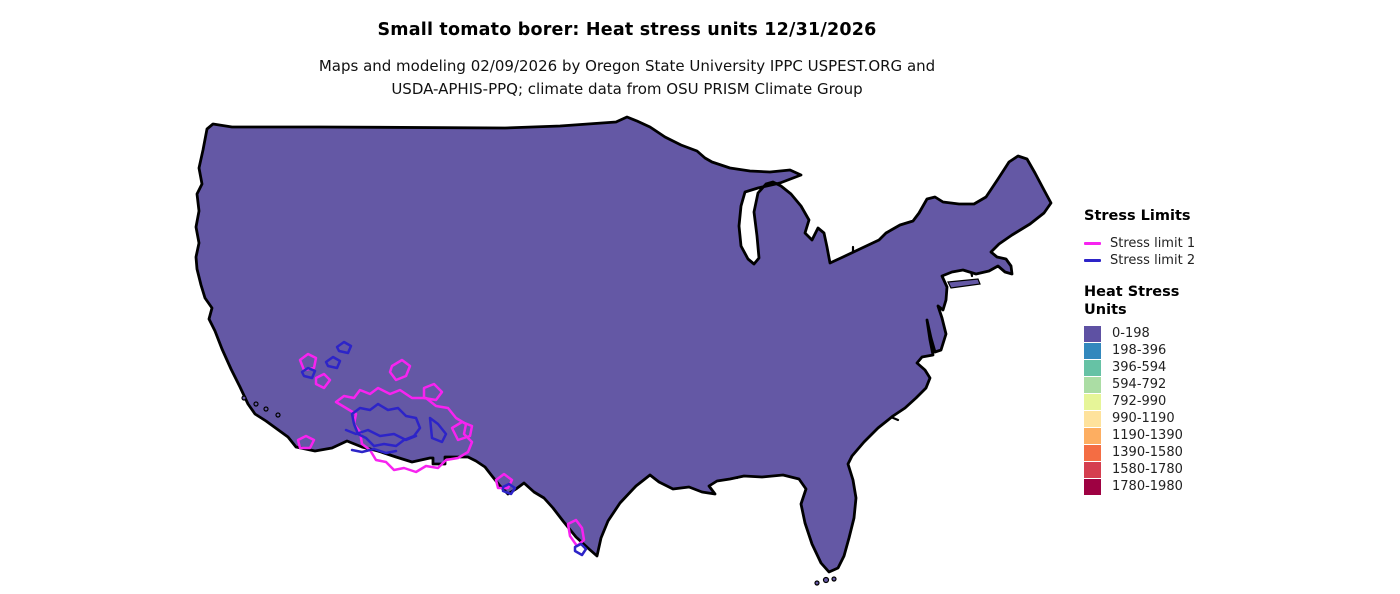 The width and height of the screenshot is (1400, 594). Describe the element at coordinates (1234, 367) in the screenshot. I see `legend-class-row: 396-594` at that location.